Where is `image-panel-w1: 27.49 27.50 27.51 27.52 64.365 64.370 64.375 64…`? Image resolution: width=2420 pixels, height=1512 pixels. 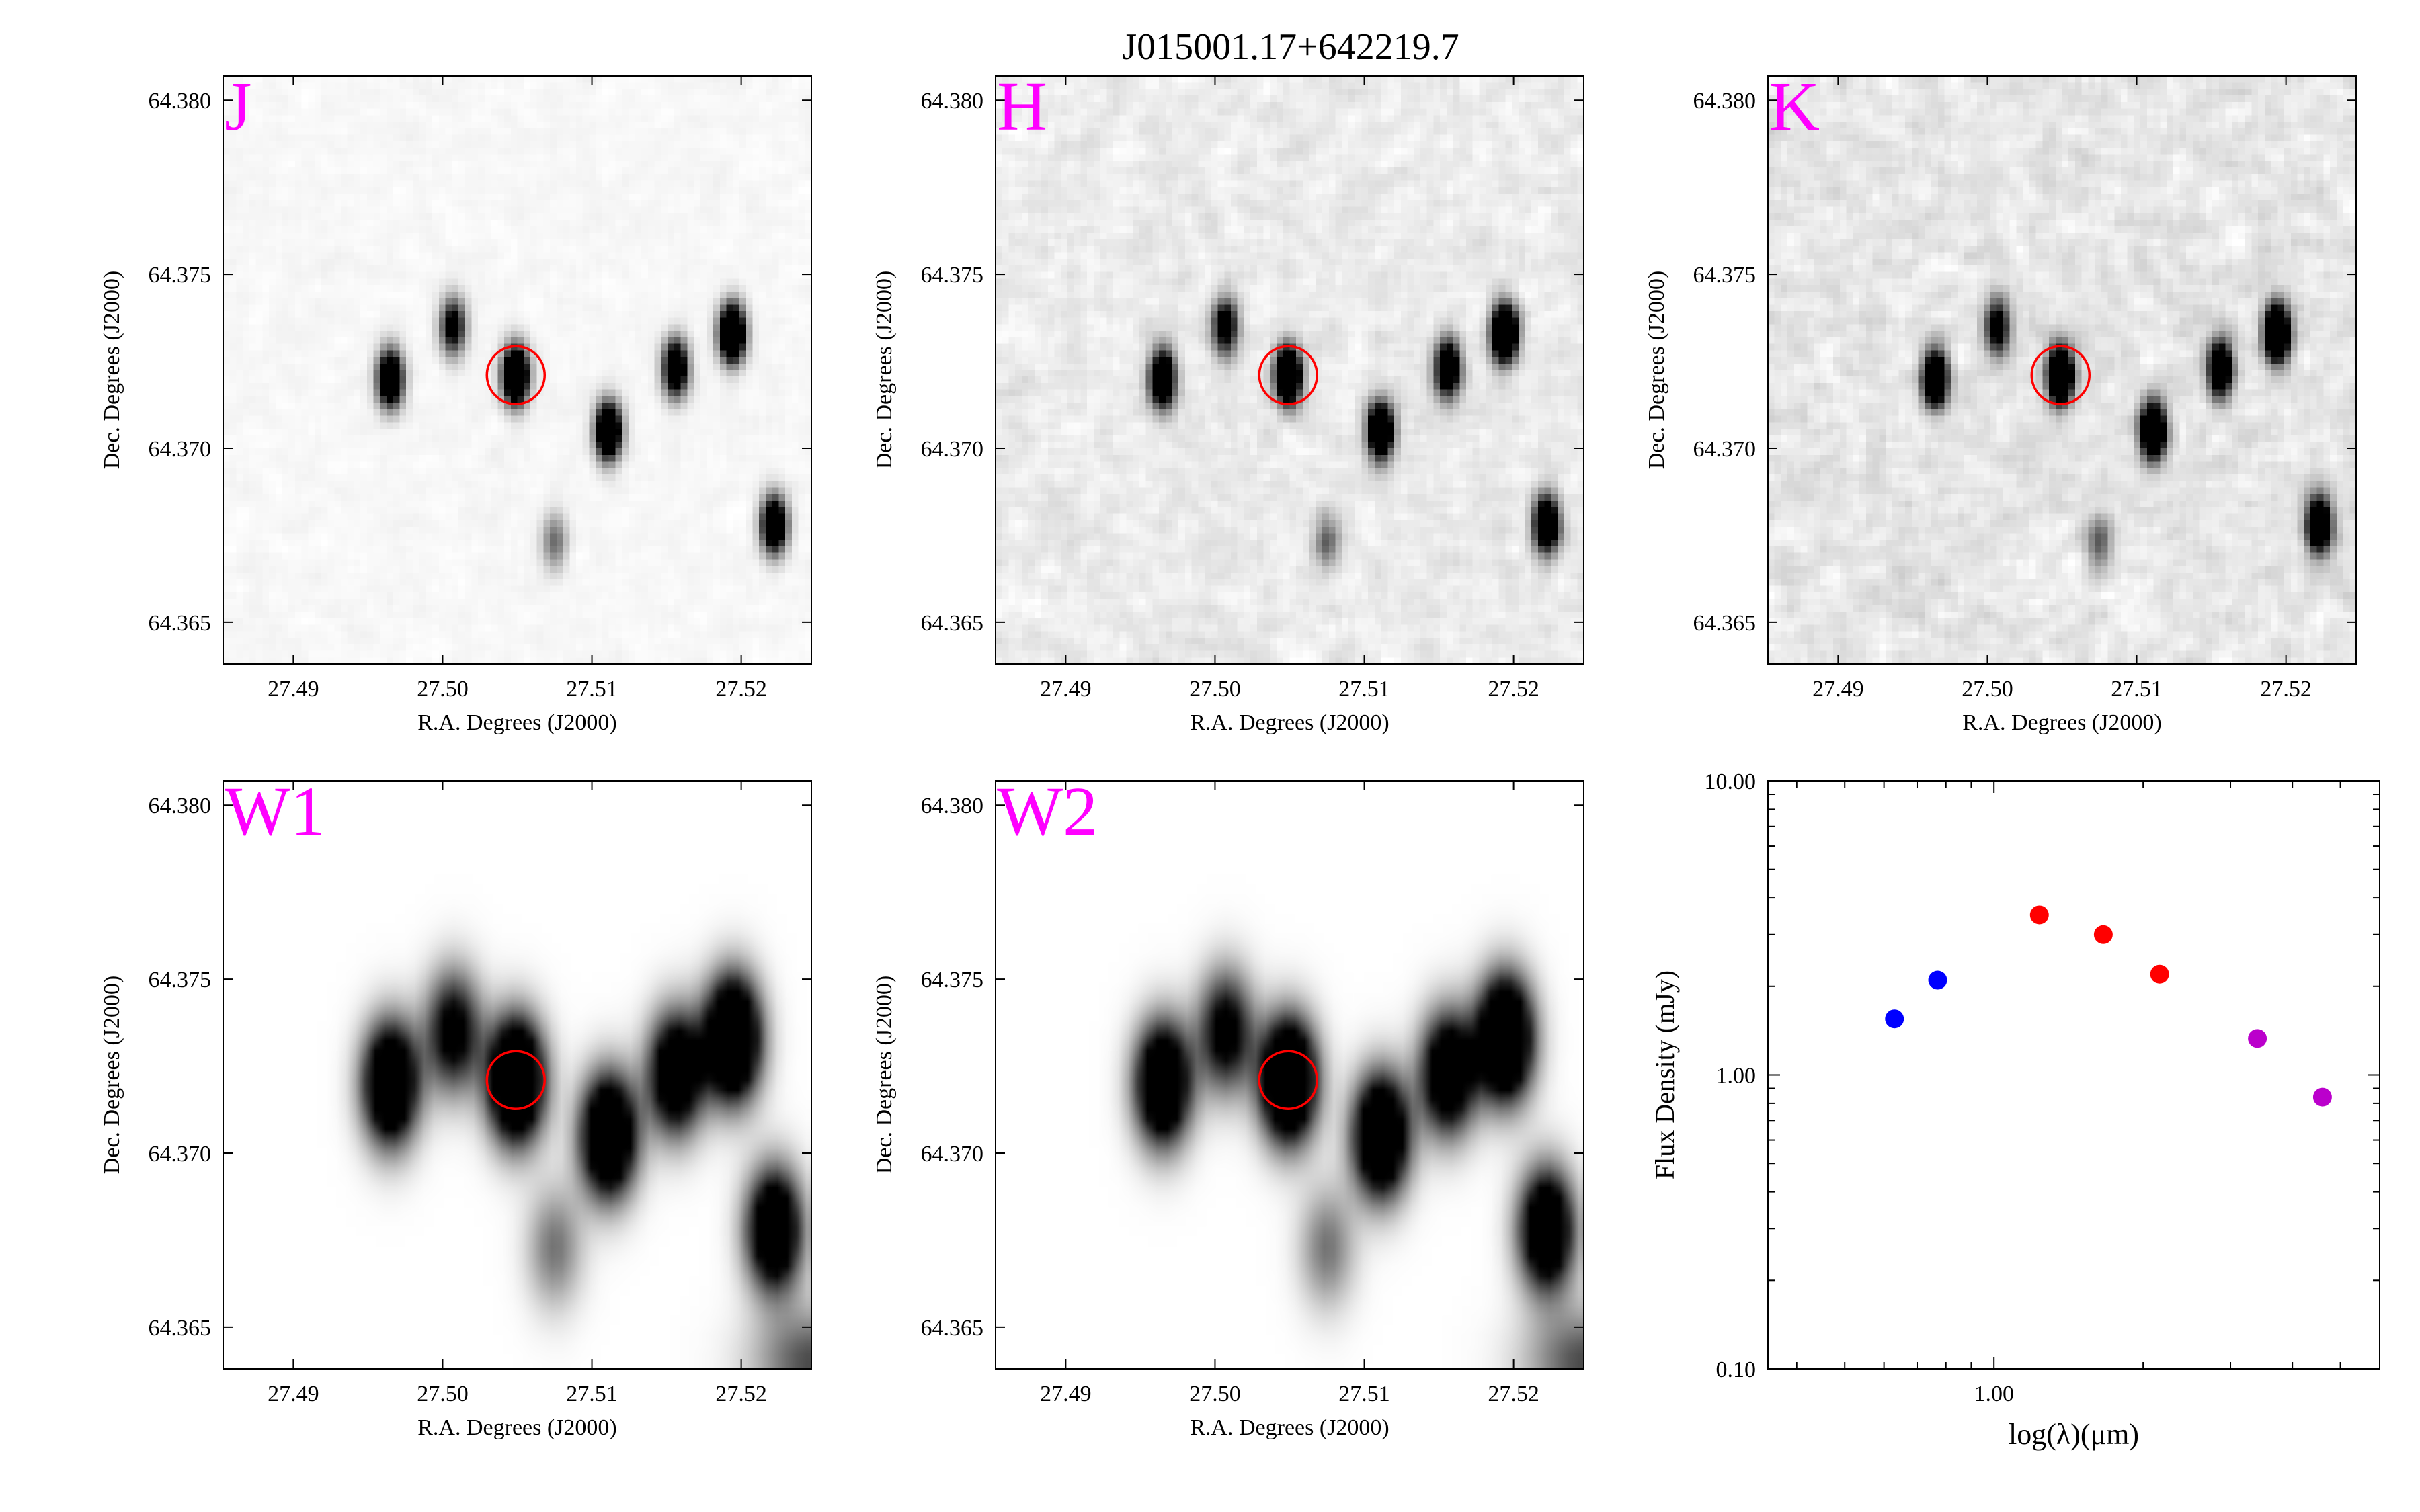
image-panel-w1: 27.49 27.50 27.51 27.52 64.365 64.370 64.375 64… is located at coordinates (455, 1106).